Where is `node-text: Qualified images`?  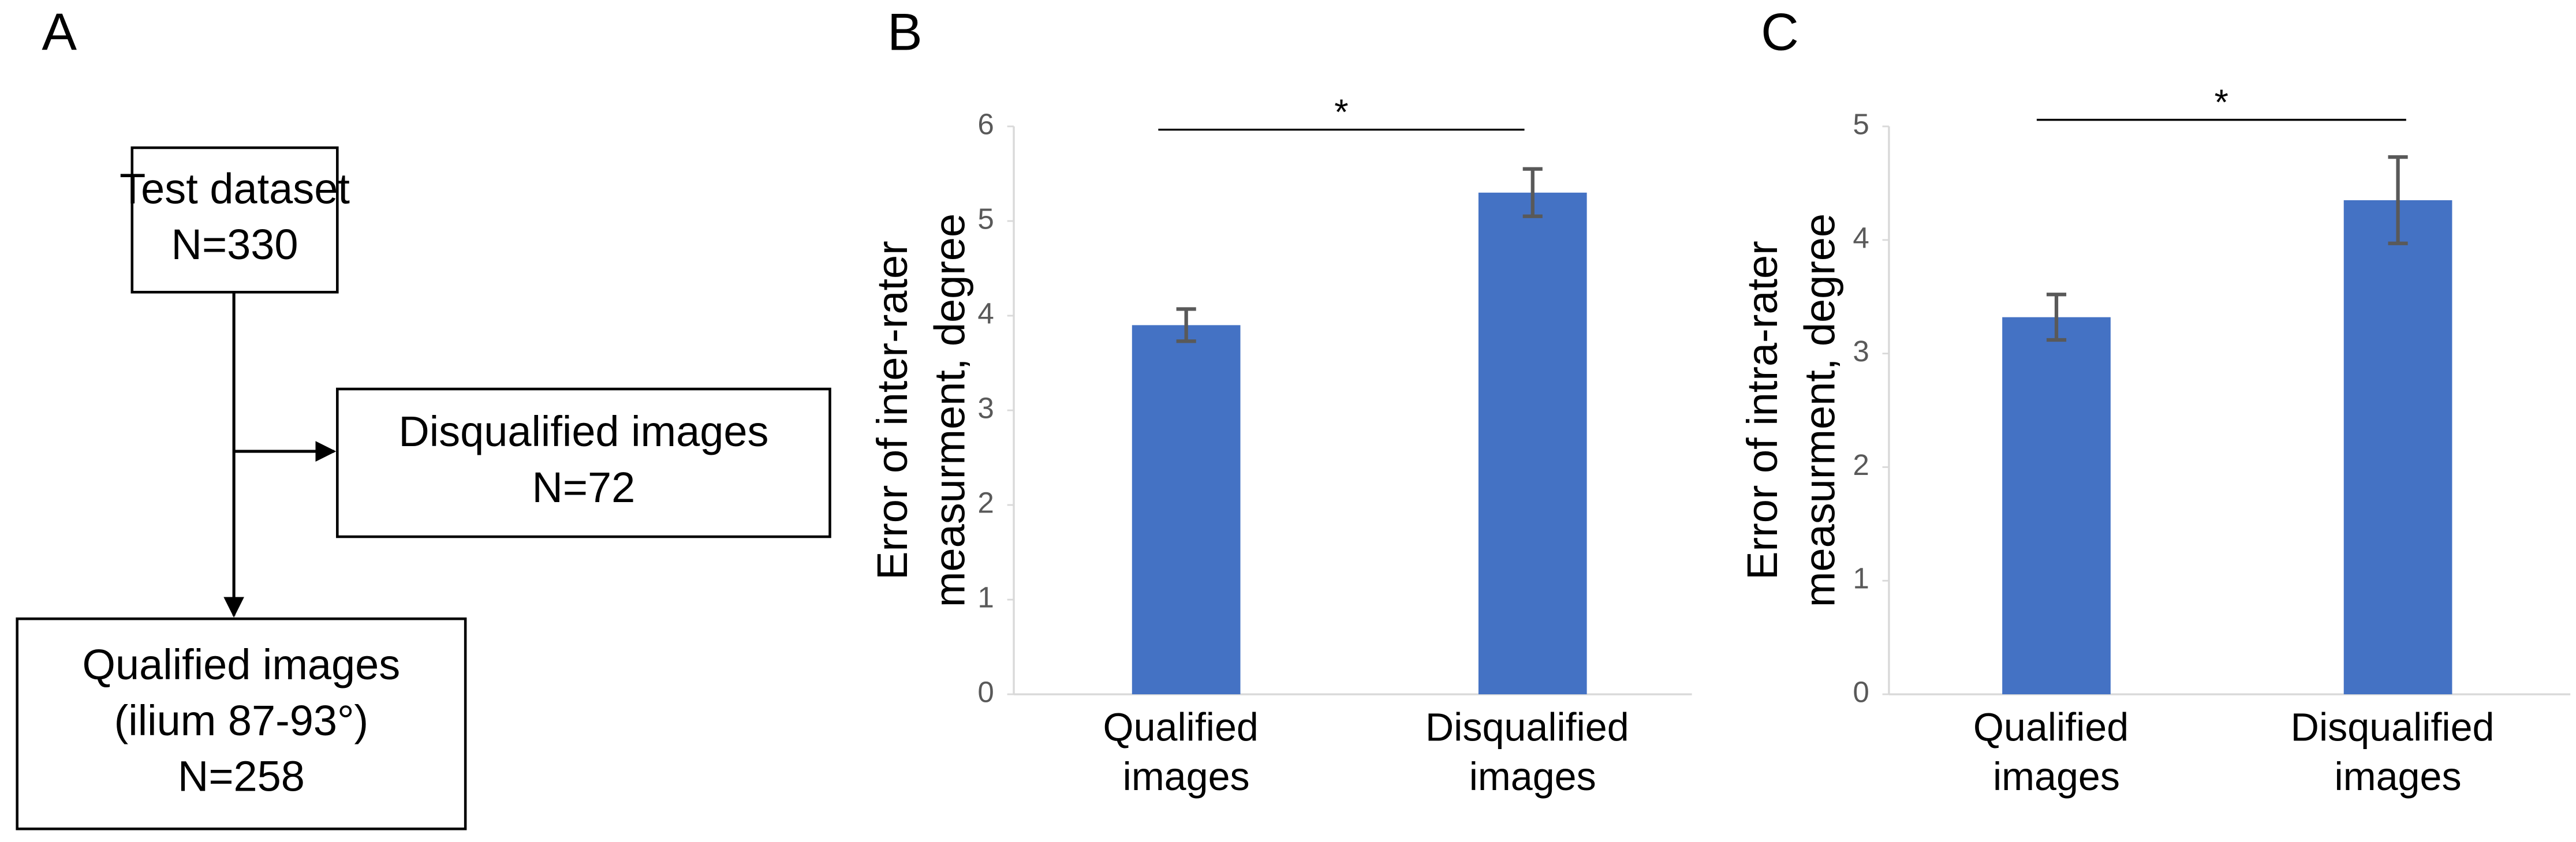 node-text: Qualified images is located at coordinates (242, 664).